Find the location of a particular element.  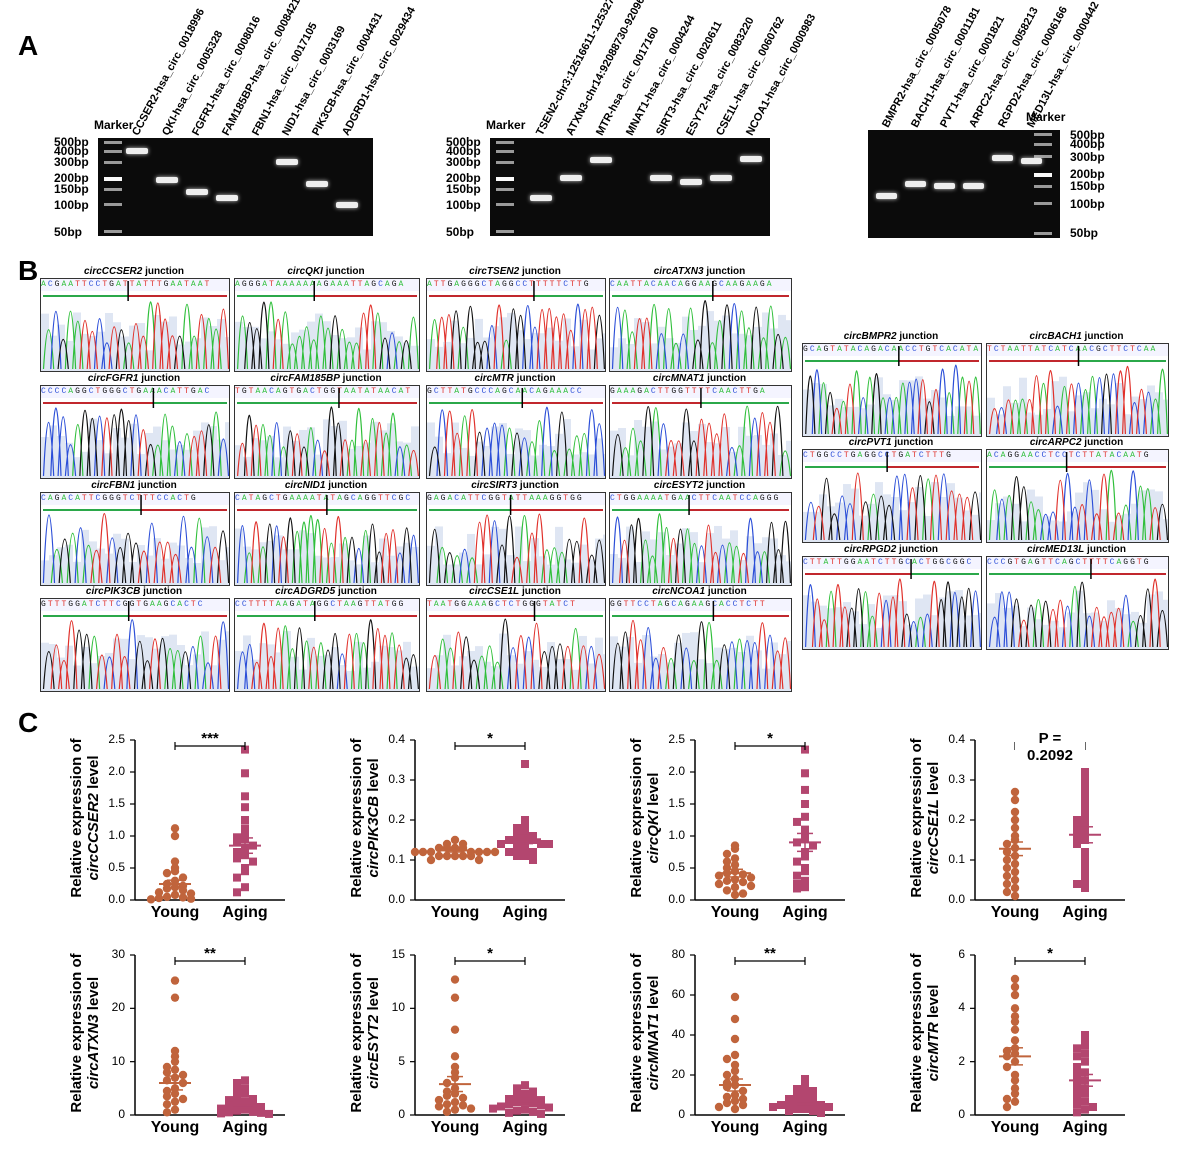

chromatogram-title: circTSEN2 junction is located at coordinates (515, 271).